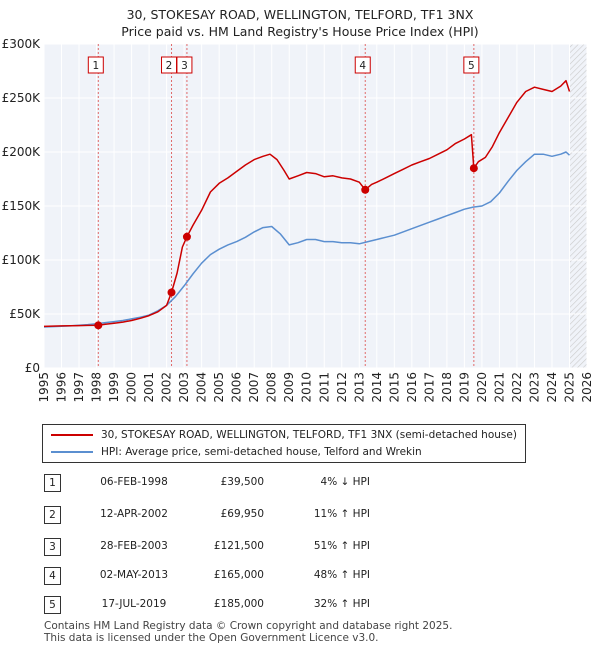 The width and height of the screenshot is (600, 650). Describe the element at coordinates (22, 152) in the screenshot. I see `y-tick-label: £200K` at that location.